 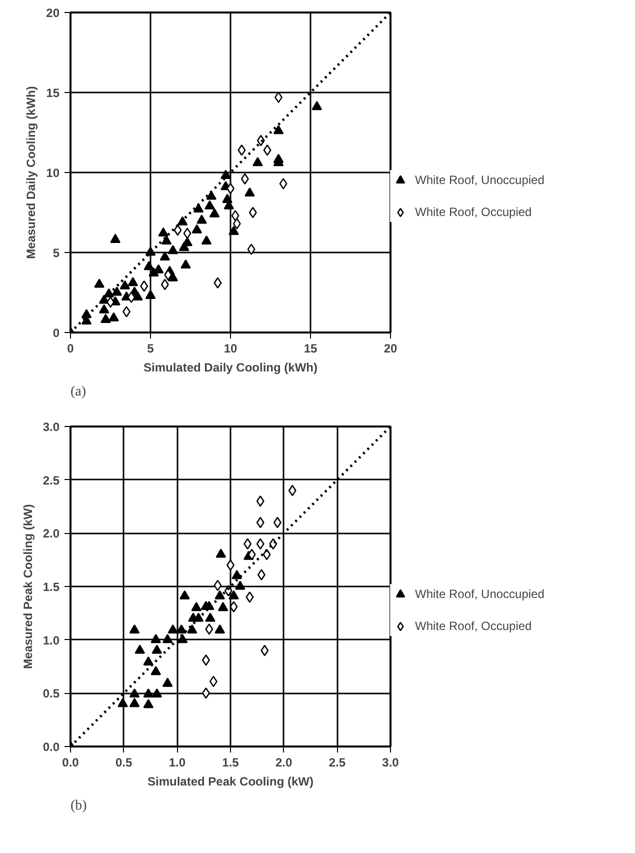 I want to click on y-tick-label: 15, so click(x=53, y=93).